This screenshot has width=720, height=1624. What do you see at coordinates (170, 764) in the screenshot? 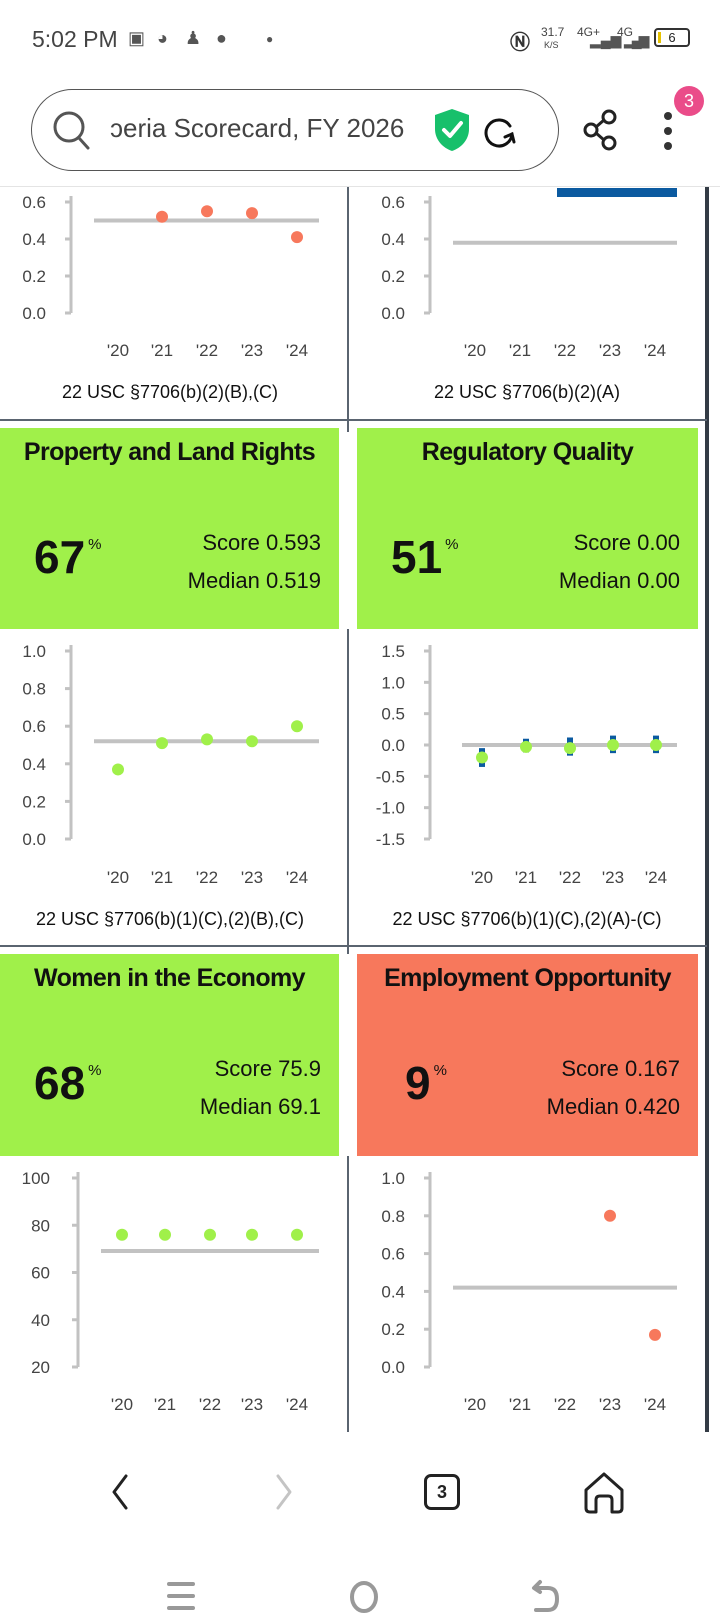
I see `chart-property: 0.0 0.2 0.4 0.6 0.8 1.0 '20 '21 '22 '23 '24` at bounding box center [170, 764].